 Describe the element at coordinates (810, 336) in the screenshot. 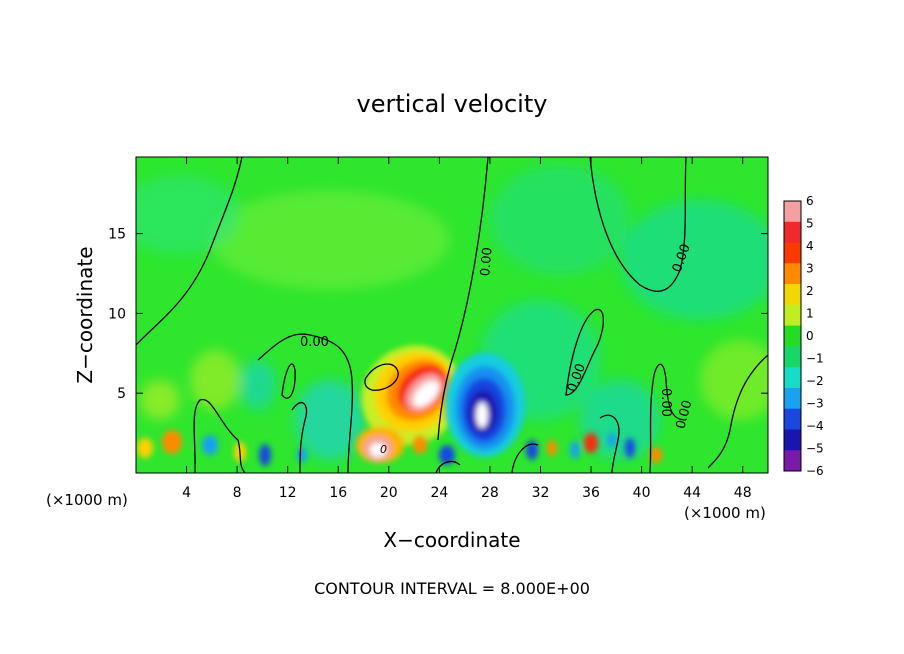

I see `colorbar-label: 0` at that location.